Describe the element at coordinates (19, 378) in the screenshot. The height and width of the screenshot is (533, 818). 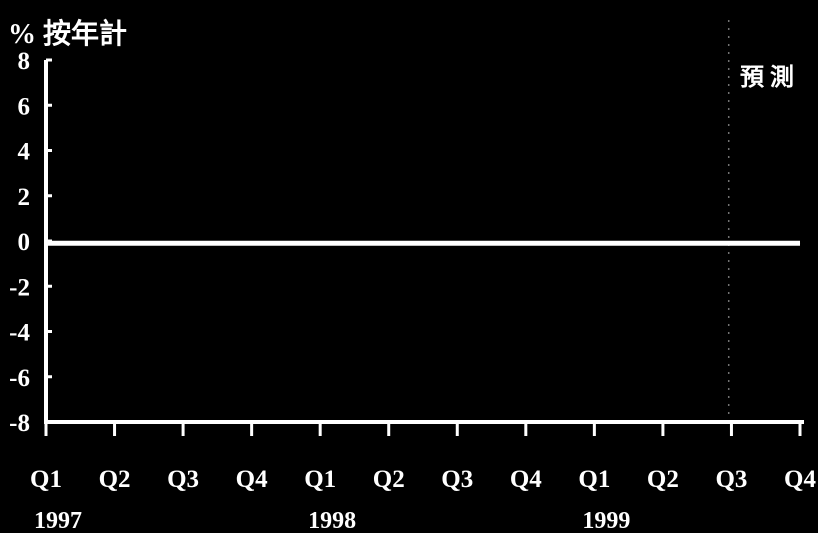
I see `y-tick-label: -6` at that location.